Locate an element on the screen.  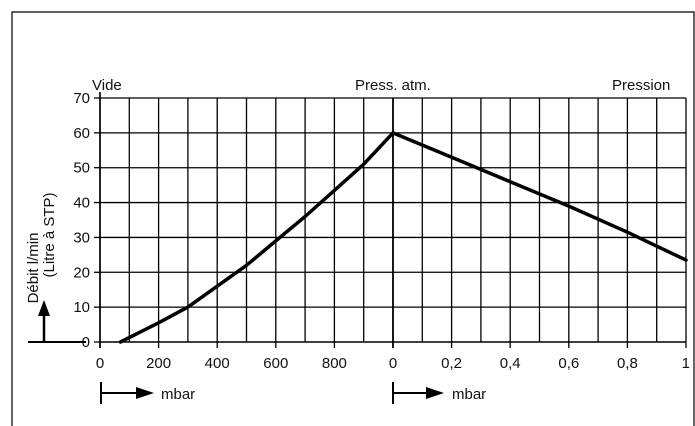
x-tick-label: 200 is located at coordinates (158, 363).